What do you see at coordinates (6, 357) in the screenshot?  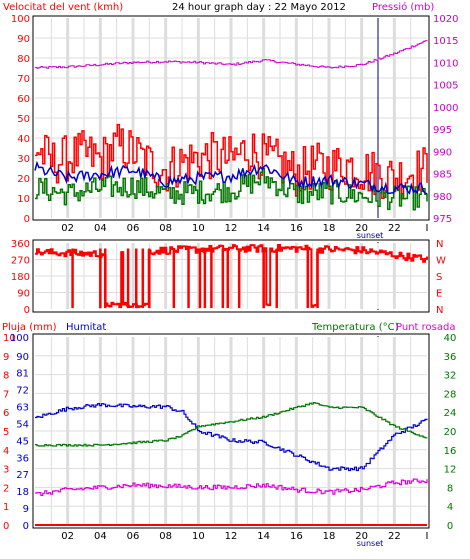 I see `rain-tick-label: 9` at bounding box center [6, 357].